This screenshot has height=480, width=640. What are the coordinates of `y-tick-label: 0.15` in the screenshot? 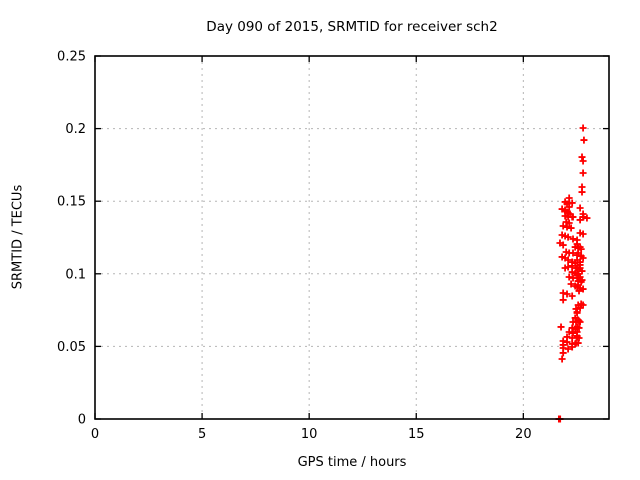 It's located at (71, 202).